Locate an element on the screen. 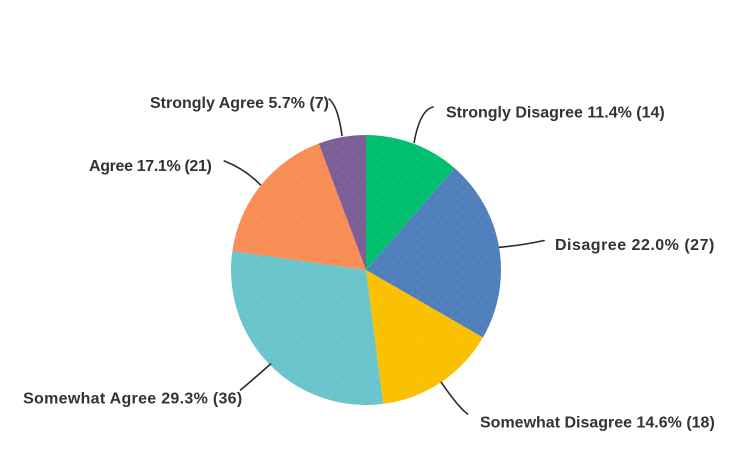  svg-text: Strongly Agree 5.7% (7) is located at coordinates (239, 103).